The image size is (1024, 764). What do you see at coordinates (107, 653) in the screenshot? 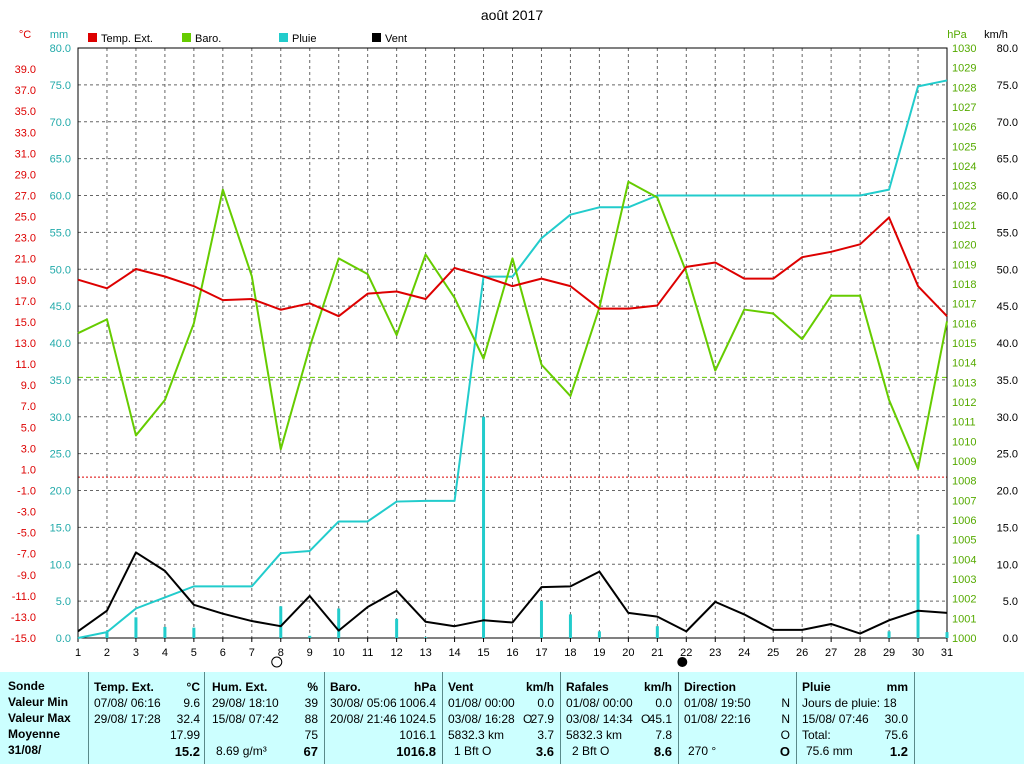
I see `x-tick-label: 2` at bounding box center [107, 653].